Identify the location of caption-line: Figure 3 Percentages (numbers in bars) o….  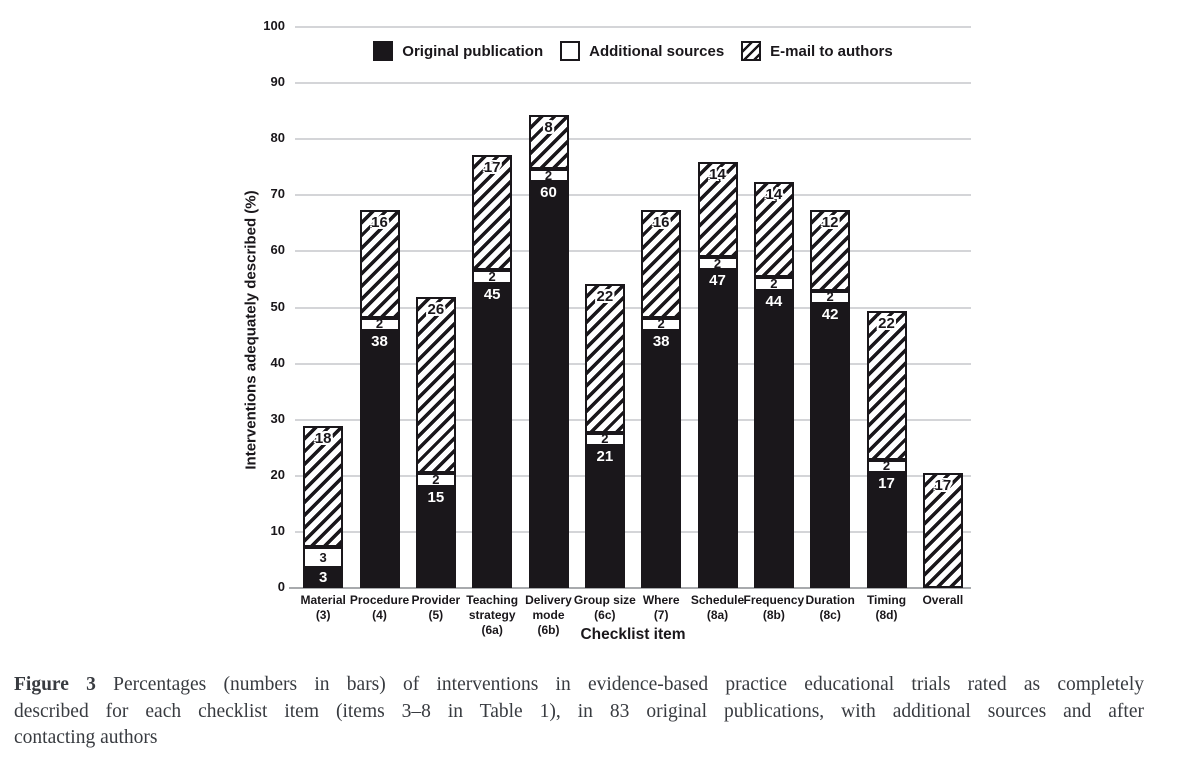
(579, 685).